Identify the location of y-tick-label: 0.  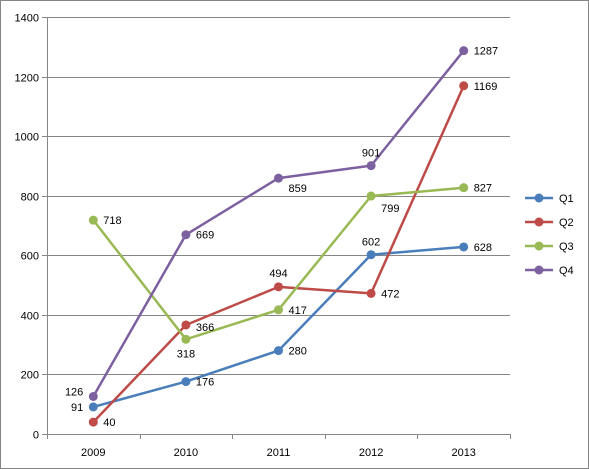
(36, 436).